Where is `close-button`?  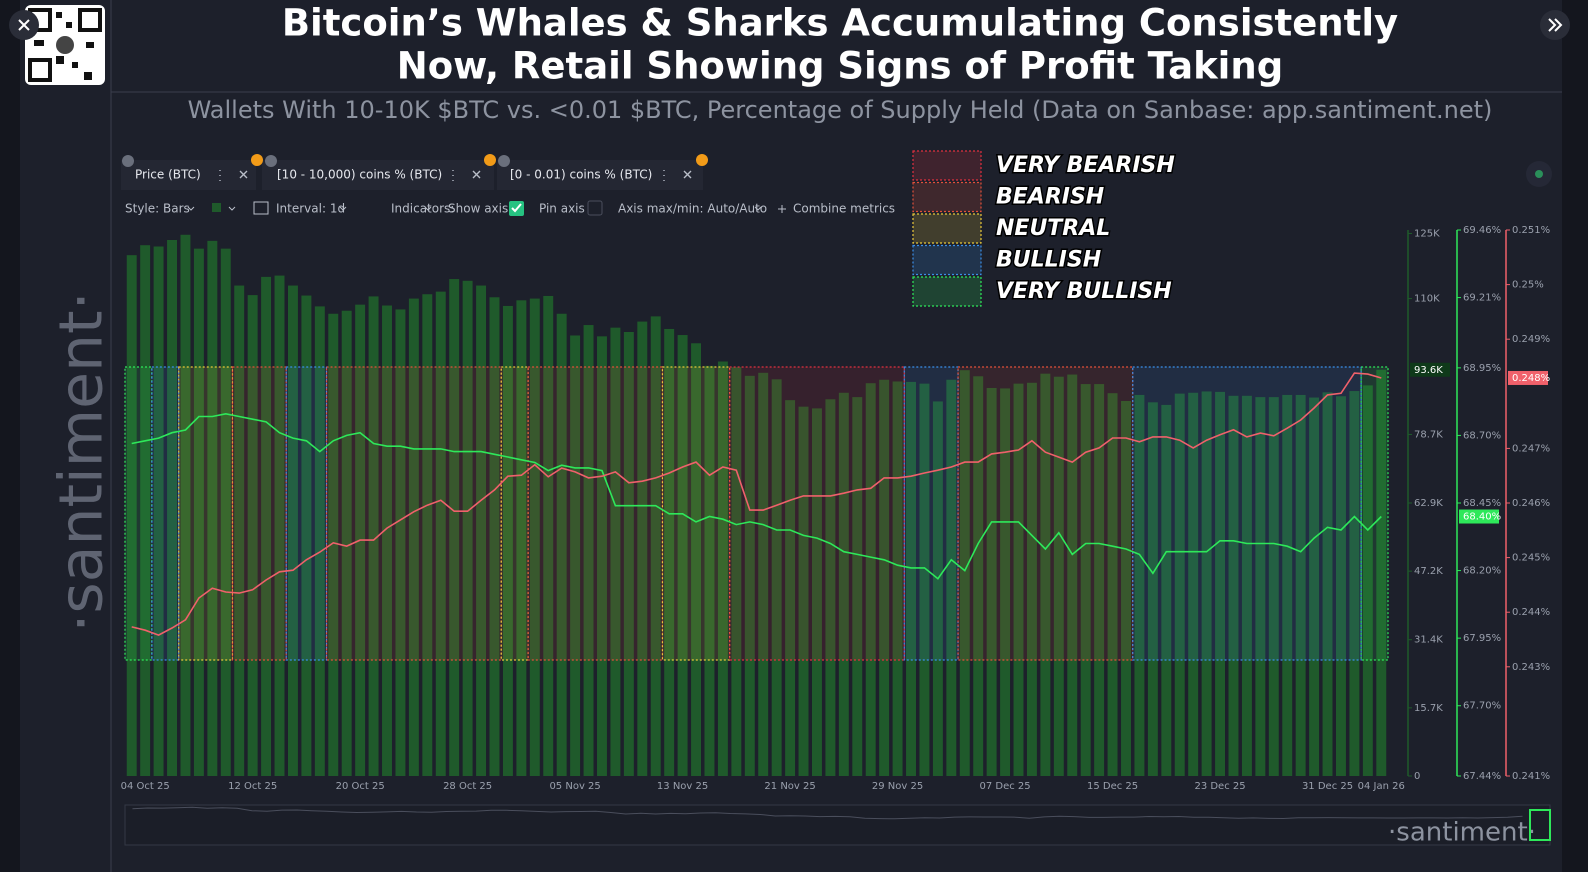 close-button is located at coordinates (24, 25).